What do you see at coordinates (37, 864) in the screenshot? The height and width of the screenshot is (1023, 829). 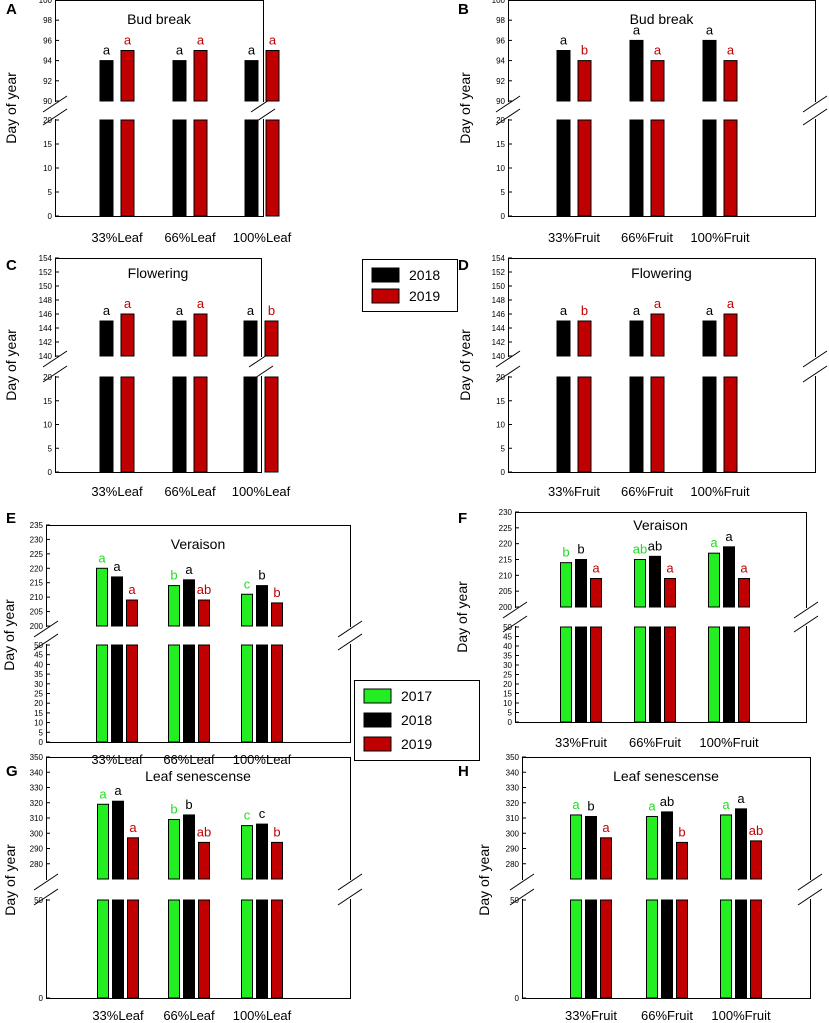 I see `y-tick-label: 280` at bounding box center [37, 864].